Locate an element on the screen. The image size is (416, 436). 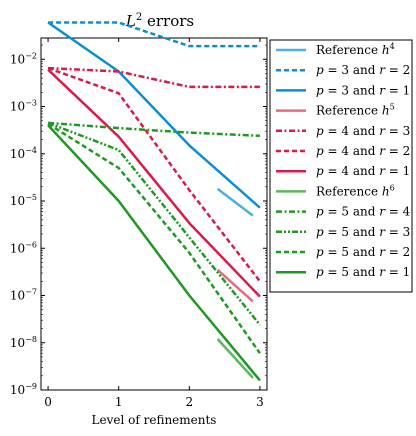
y-tick-label: 10⁻⁵ is located at coordinates (23, 200).